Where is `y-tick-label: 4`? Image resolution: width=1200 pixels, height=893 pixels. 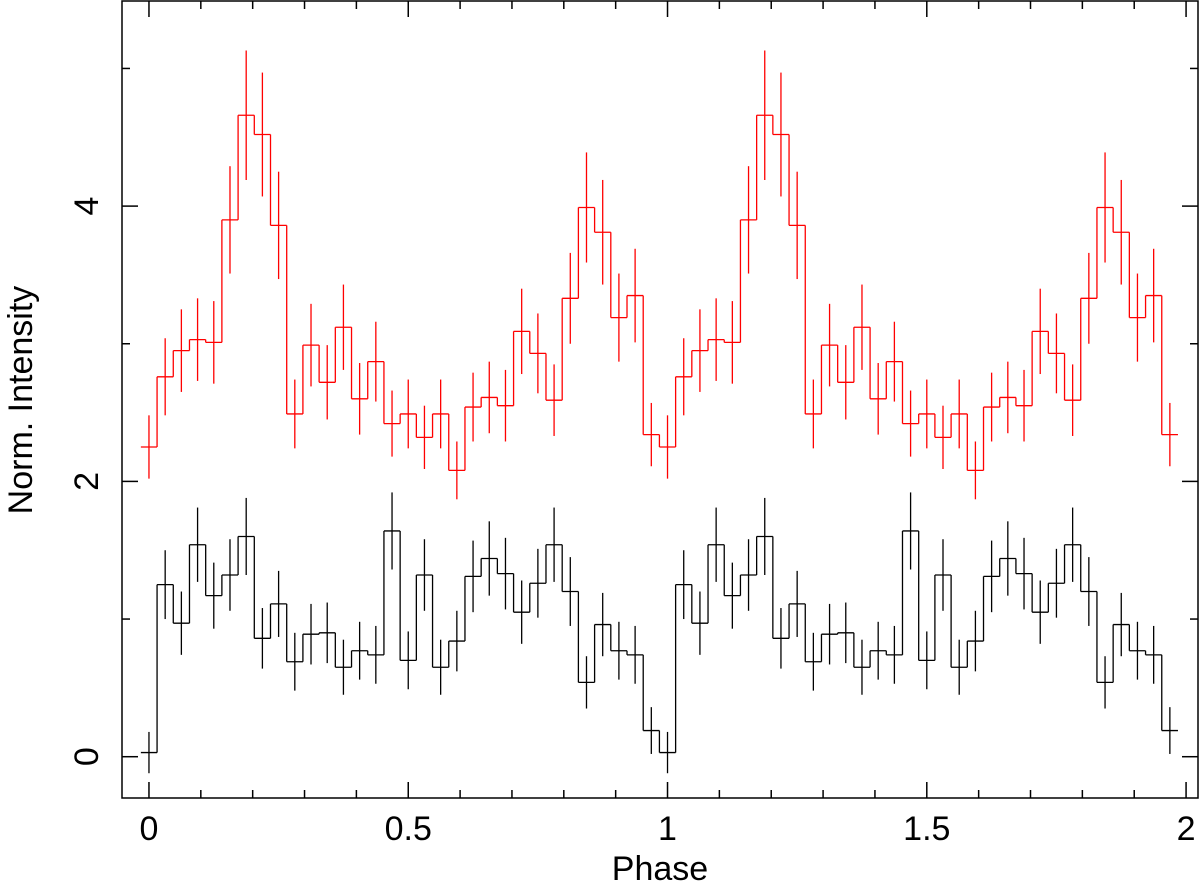
y-tick-label: 4 is located at coordinates (87, 206).